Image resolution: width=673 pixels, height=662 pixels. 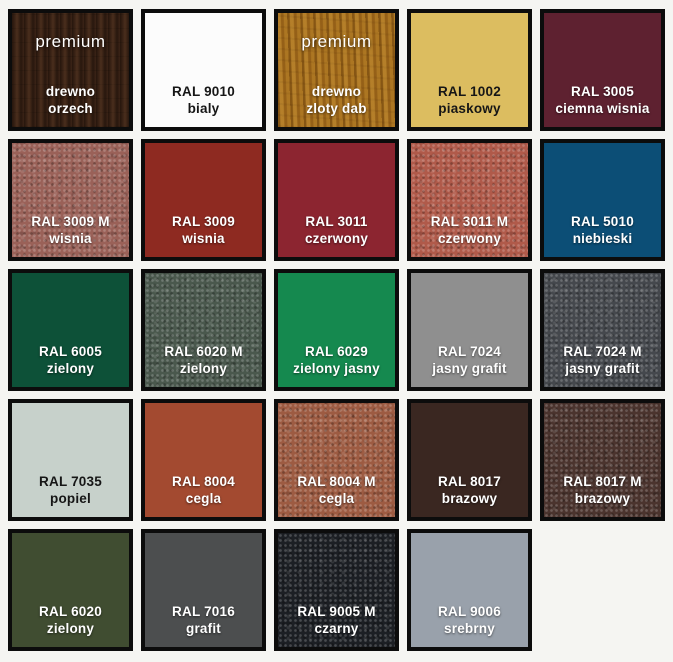 What do you see at coordinates (203, 490) in the screenshot?
I see `swatch-label: RAL 8004 cegla` at bounding box center [203, 490].